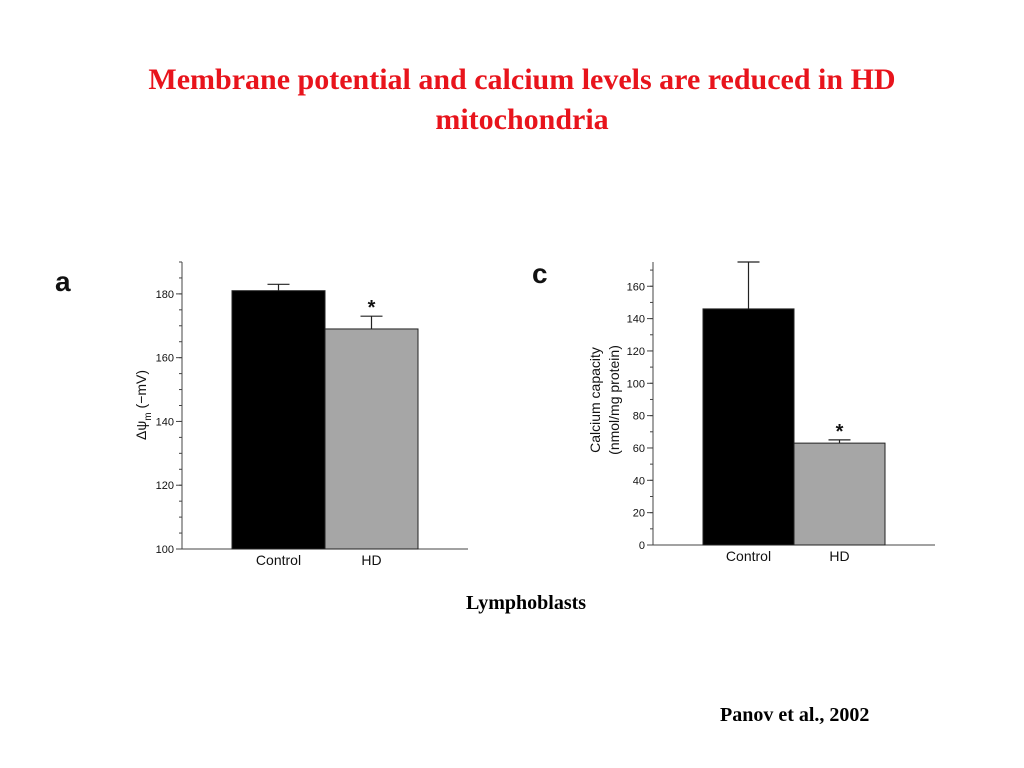  What do you see at coordinates (595, 400) in the screenshot?
I see `y-axis-title-line1: Calcium capacity` at bounding box center [595, 400].